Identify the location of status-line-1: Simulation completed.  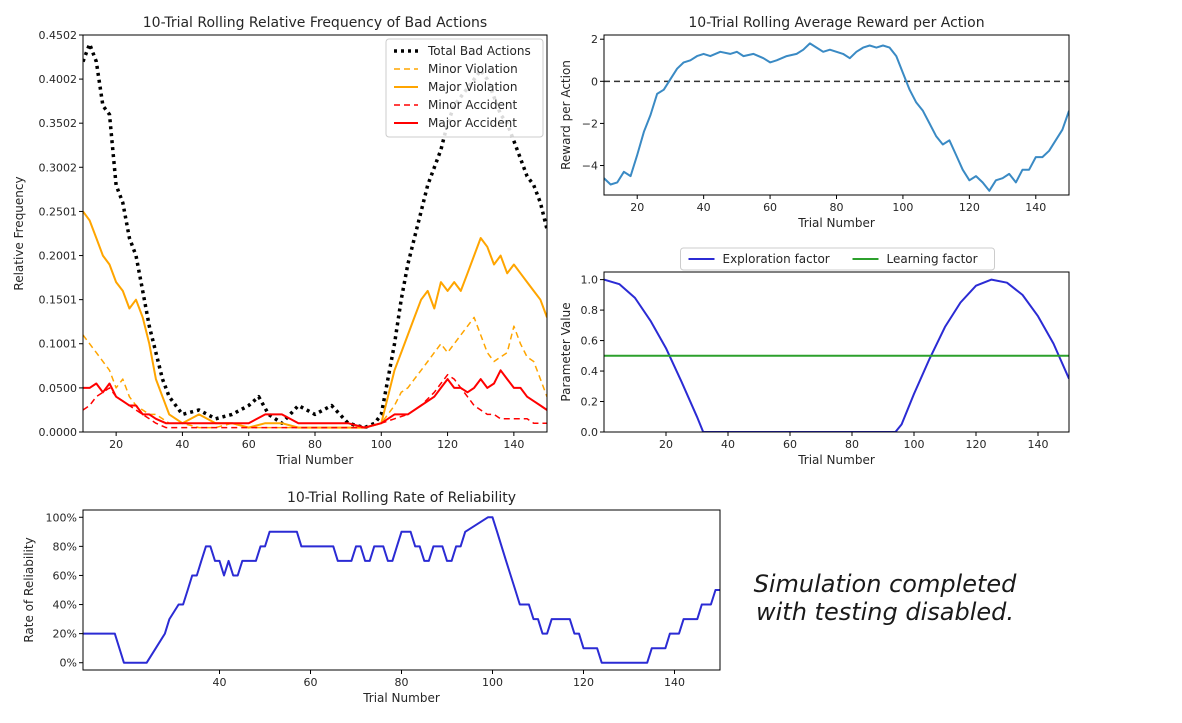
(885, 584).